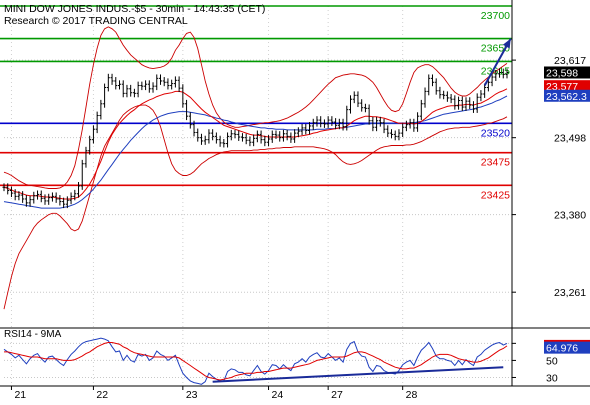  Describe the element at coordinates (495, 133) in the screenshot. I see `level-label-23520: 23520` at that location.